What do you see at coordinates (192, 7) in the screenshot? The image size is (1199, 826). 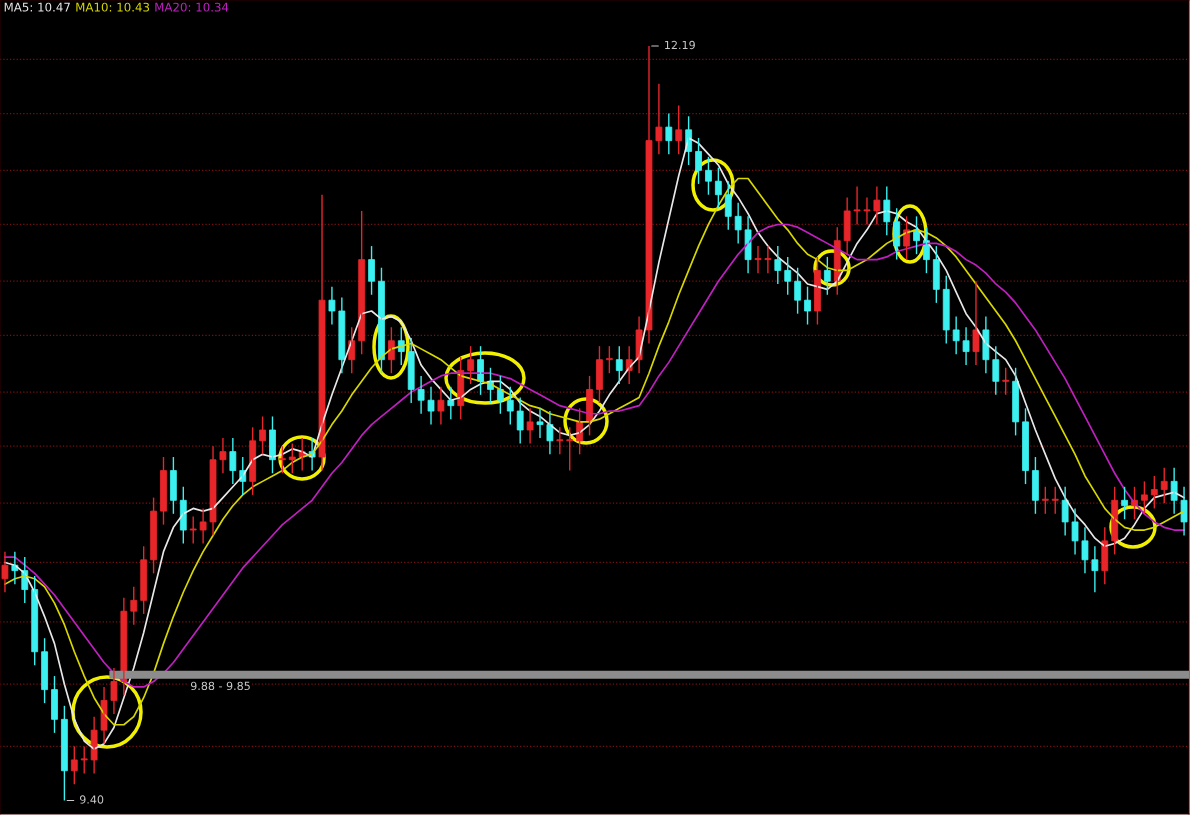 I see `text: MA20: 10.34` at bounding box center [192, 7].